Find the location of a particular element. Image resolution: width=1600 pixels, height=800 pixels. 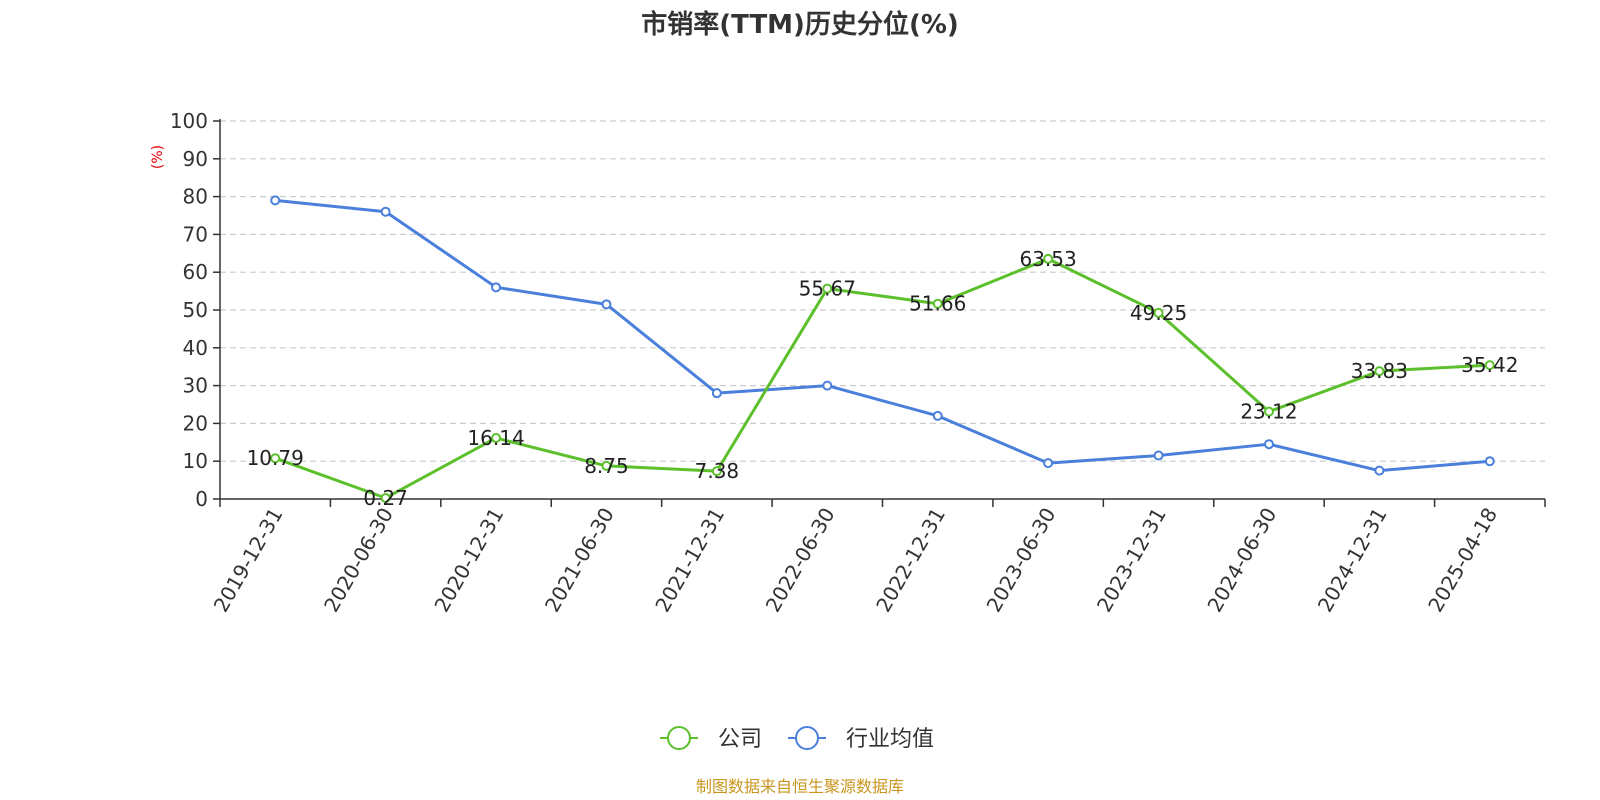

data-label: 55.67 is located at coordinates (827, 289).